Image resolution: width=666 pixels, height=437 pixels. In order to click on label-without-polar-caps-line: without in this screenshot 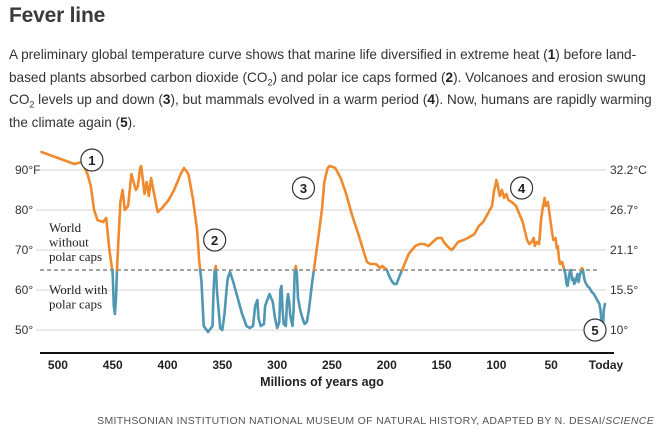, I will do `click(69, 242)`.